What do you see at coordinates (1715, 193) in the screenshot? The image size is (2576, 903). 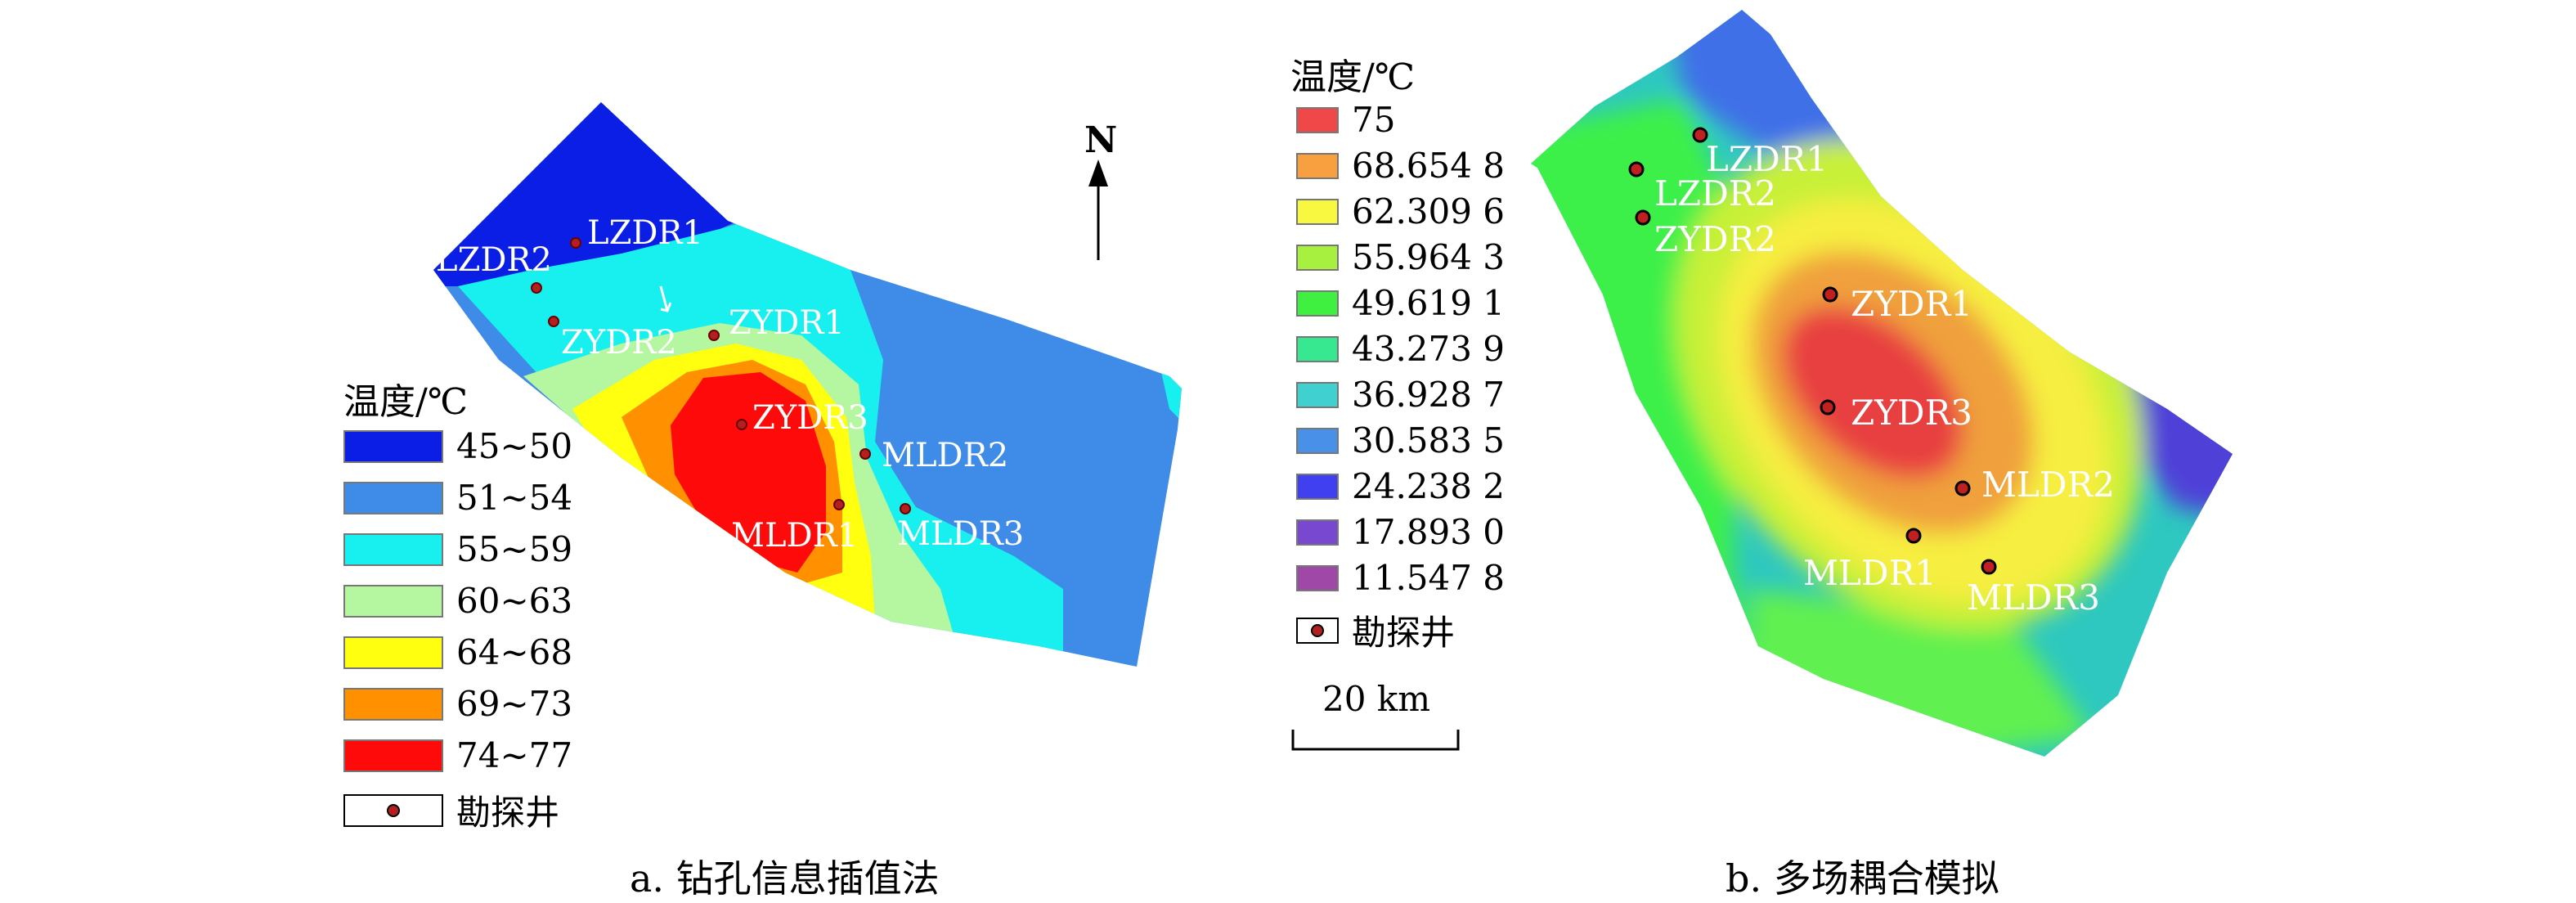 I see `well-b-label-lzdr2: LZDR2` at bounding box center [1715, 193].